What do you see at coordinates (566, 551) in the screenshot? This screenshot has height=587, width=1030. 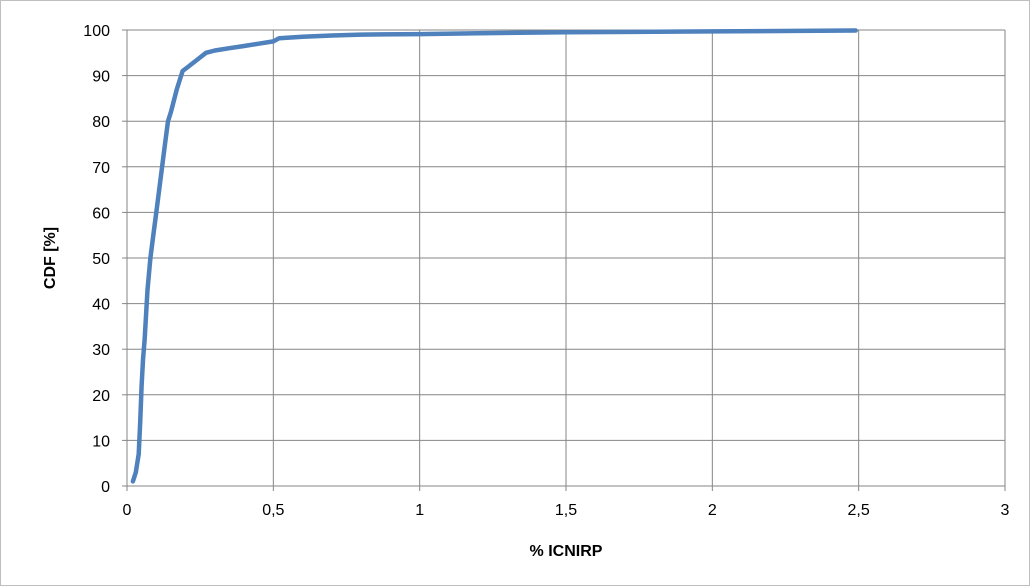 I see `x-axis-title: % ICNIRP` at bounding box center [566, 551].